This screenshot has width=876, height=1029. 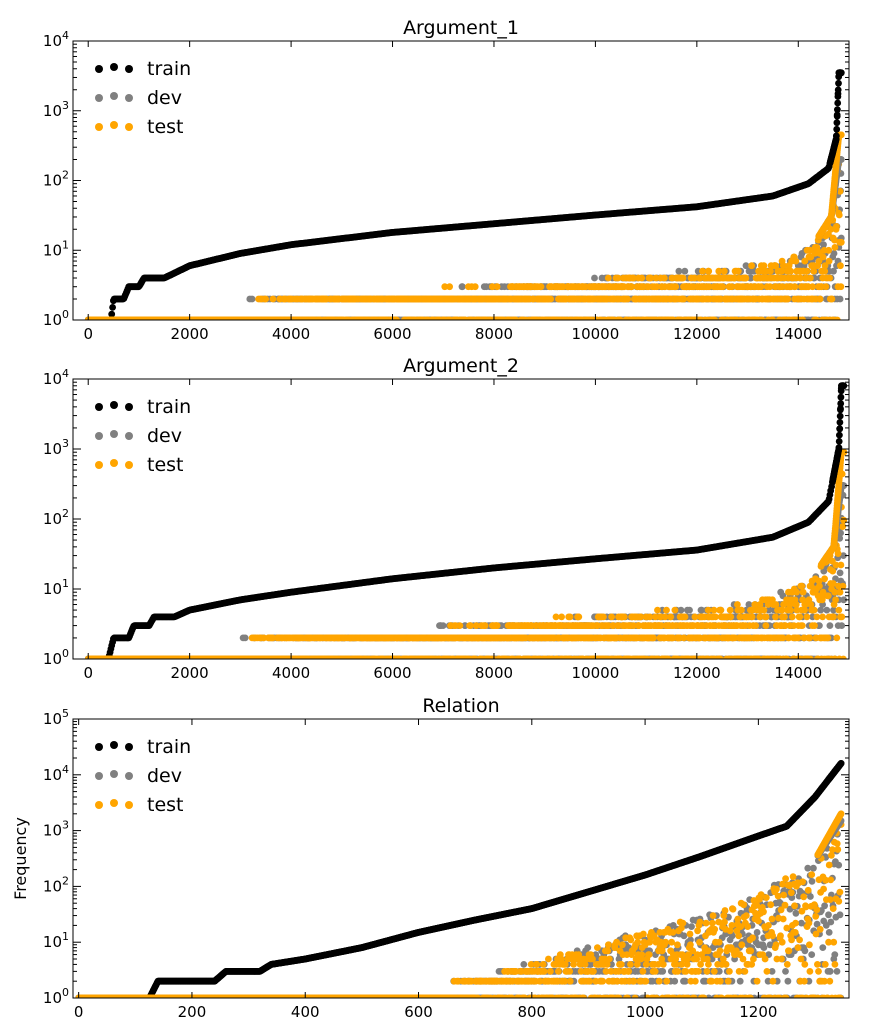 What do you see at coordinates (88, 334) in the screenshot?
I see `x-tick-label: 0` at bounding box center [88, 334].